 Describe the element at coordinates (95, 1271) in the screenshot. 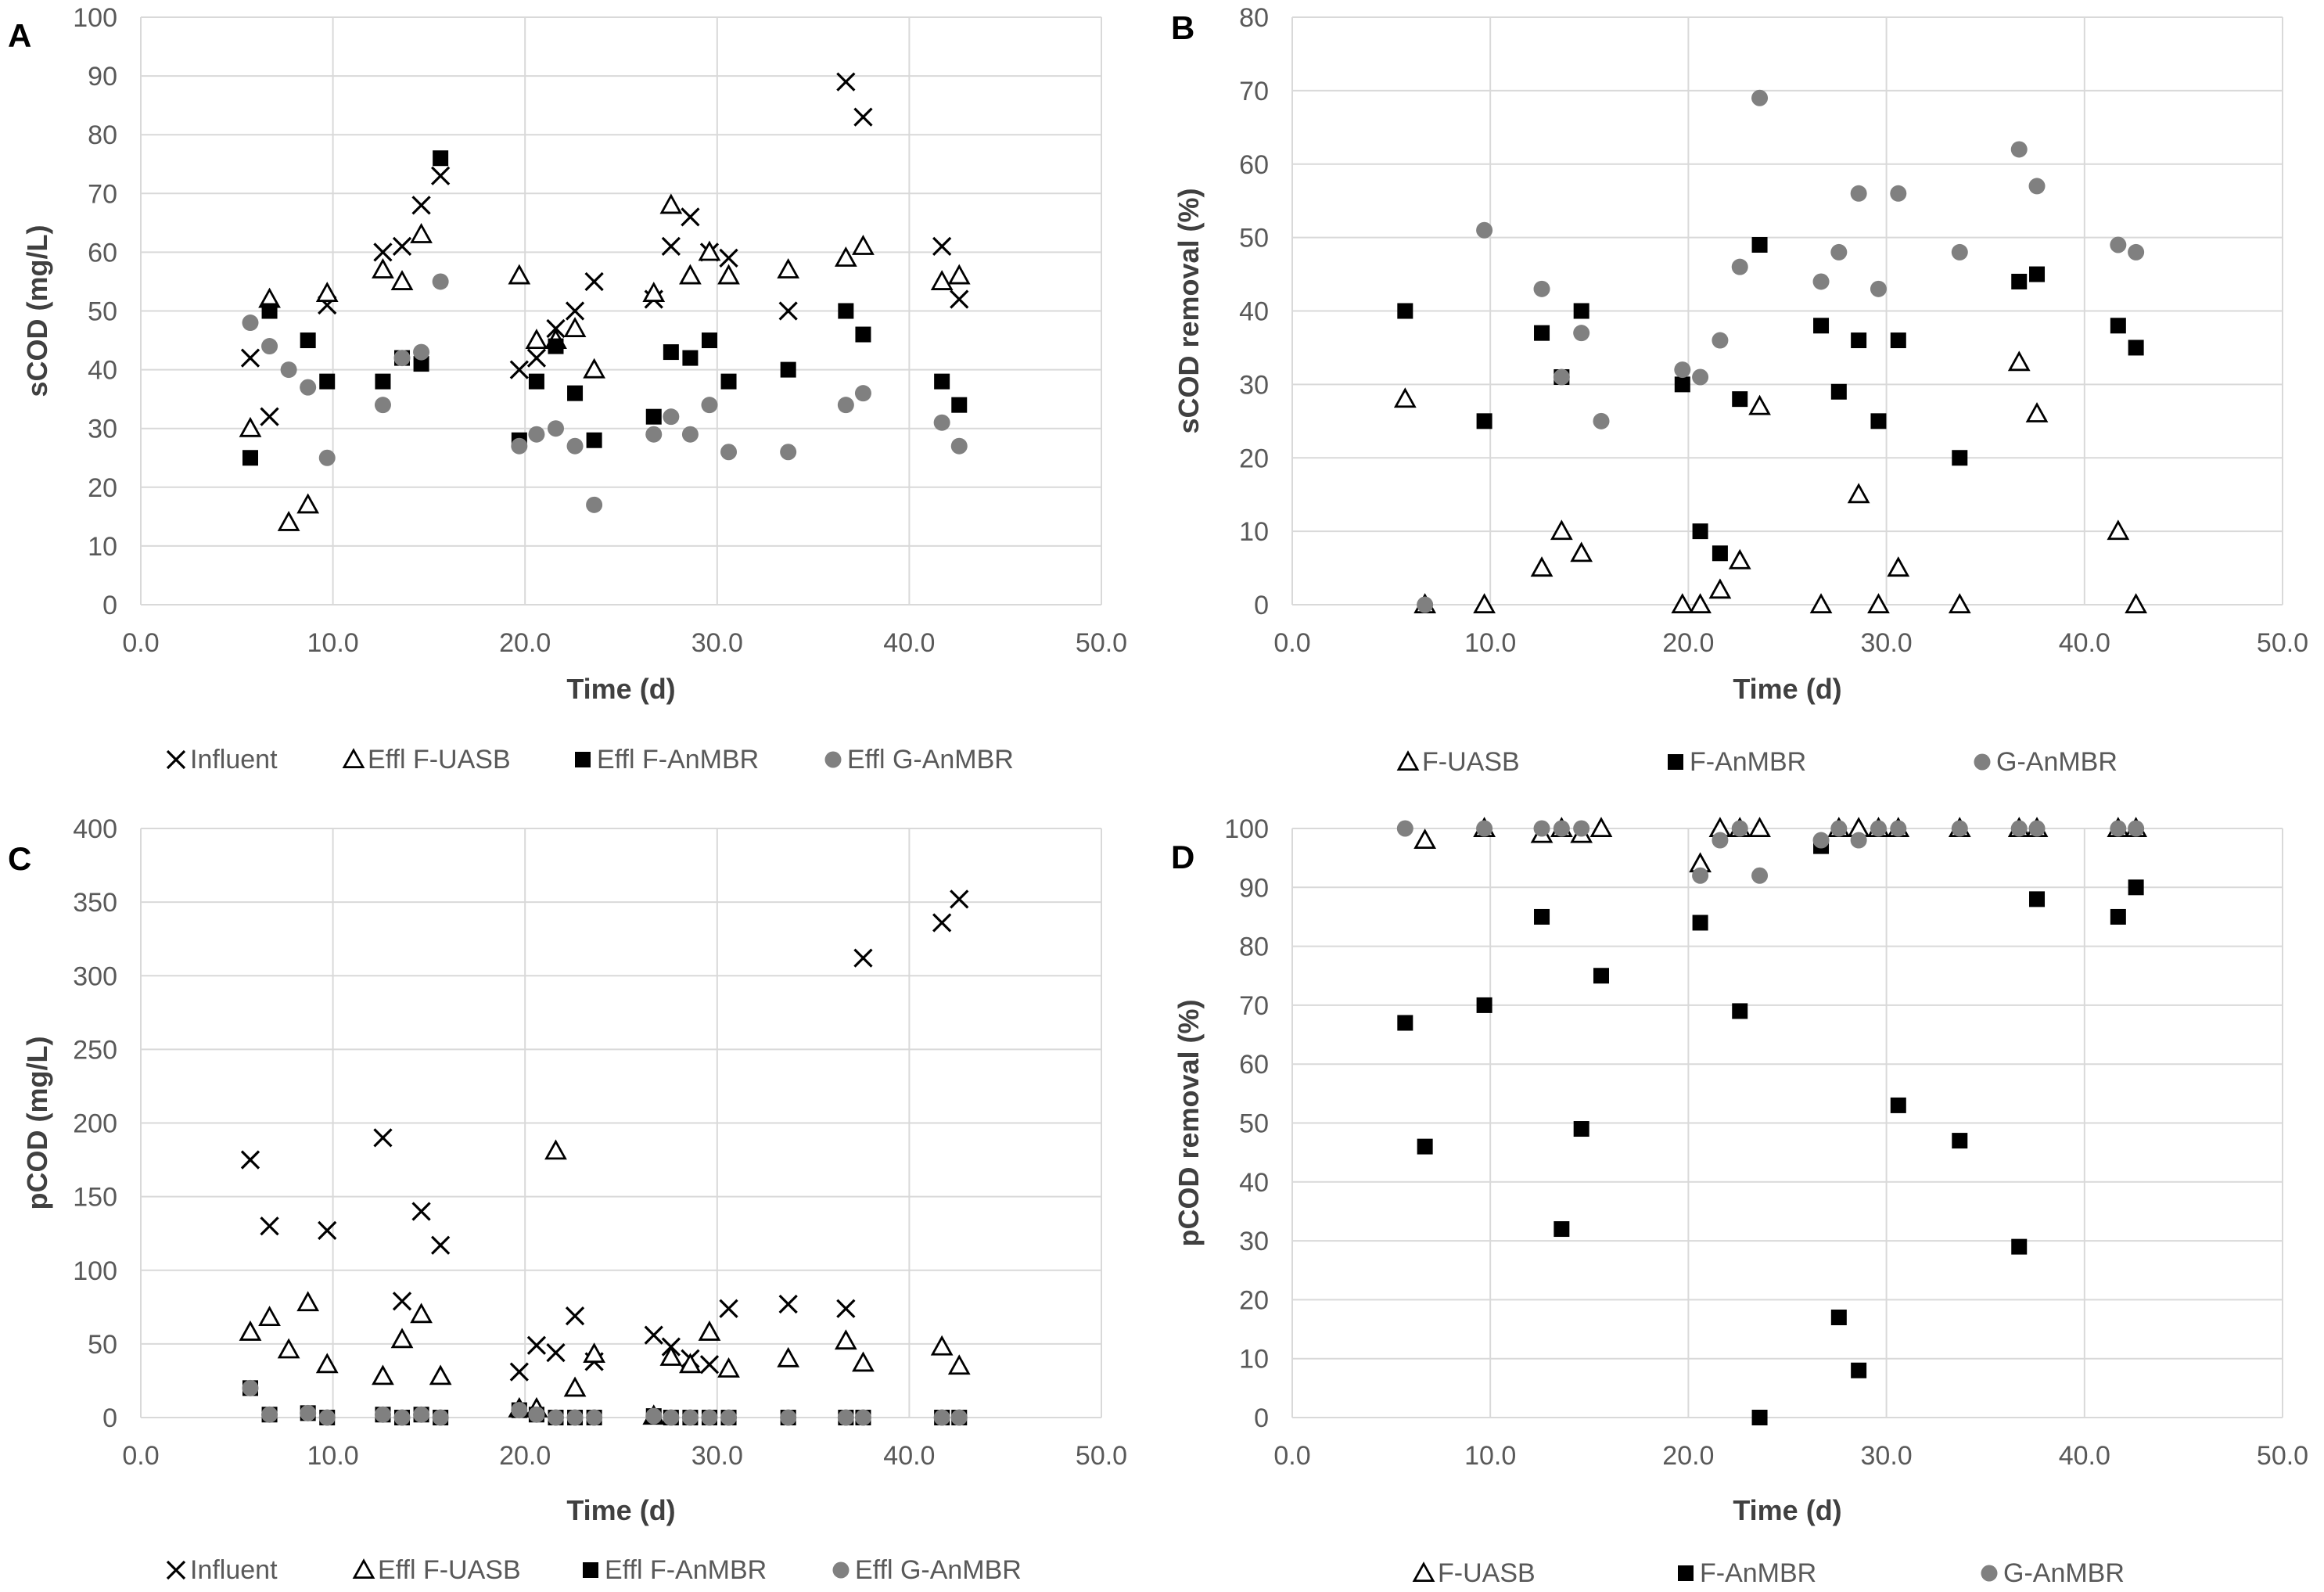

I see `y-tick-label: 100` at that location.